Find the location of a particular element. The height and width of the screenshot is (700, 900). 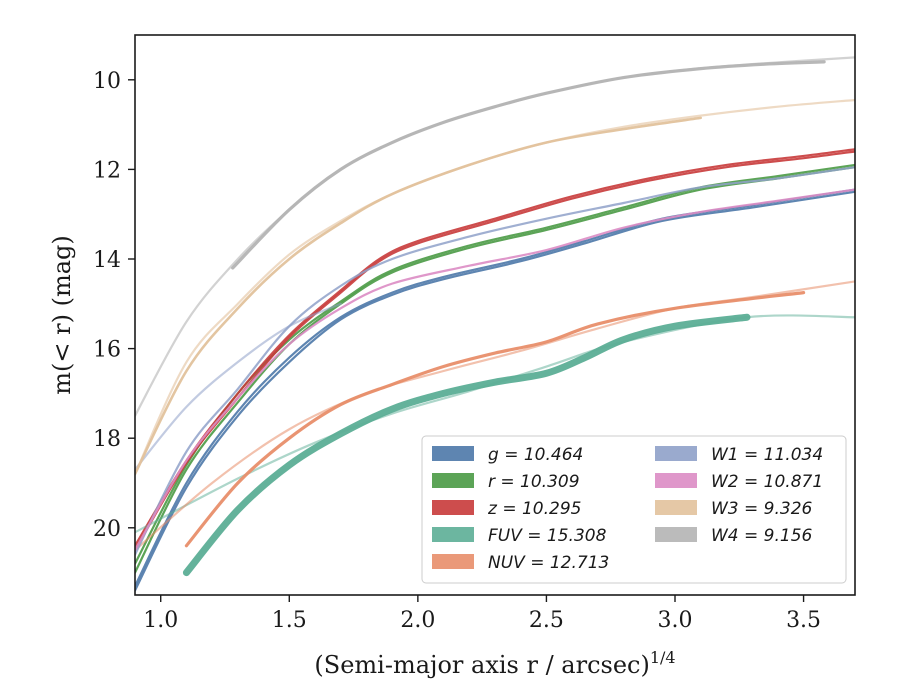

y-tick-label: 16 is located at coordinates (107, 350).